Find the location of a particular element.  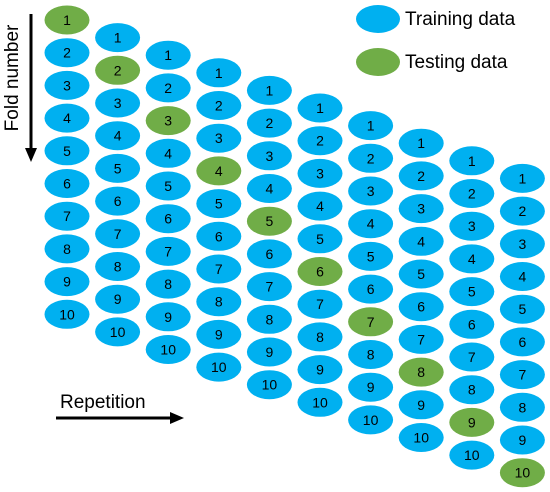

legend-item-training: Training data is located at coordinates (436, 19).